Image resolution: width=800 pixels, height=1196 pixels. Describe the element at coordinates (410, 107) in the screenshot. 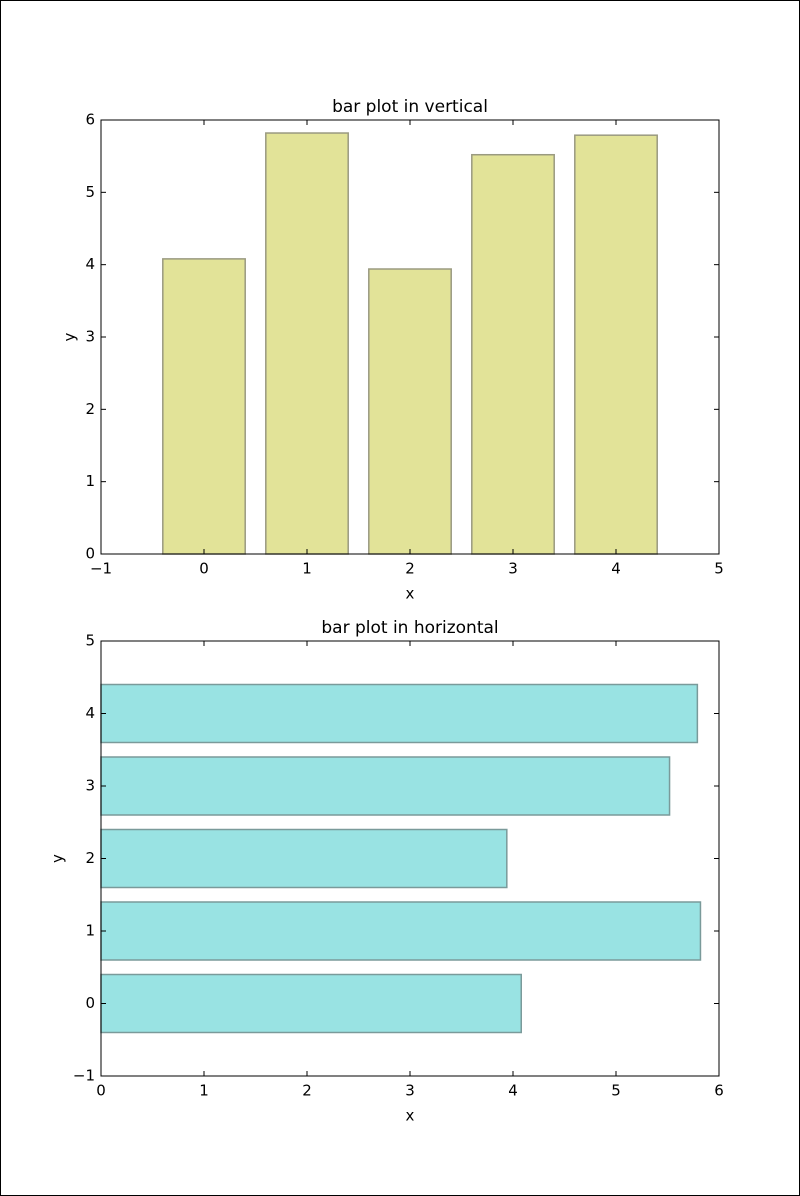

I see `chart-title: bar plot in vertical` at that location.